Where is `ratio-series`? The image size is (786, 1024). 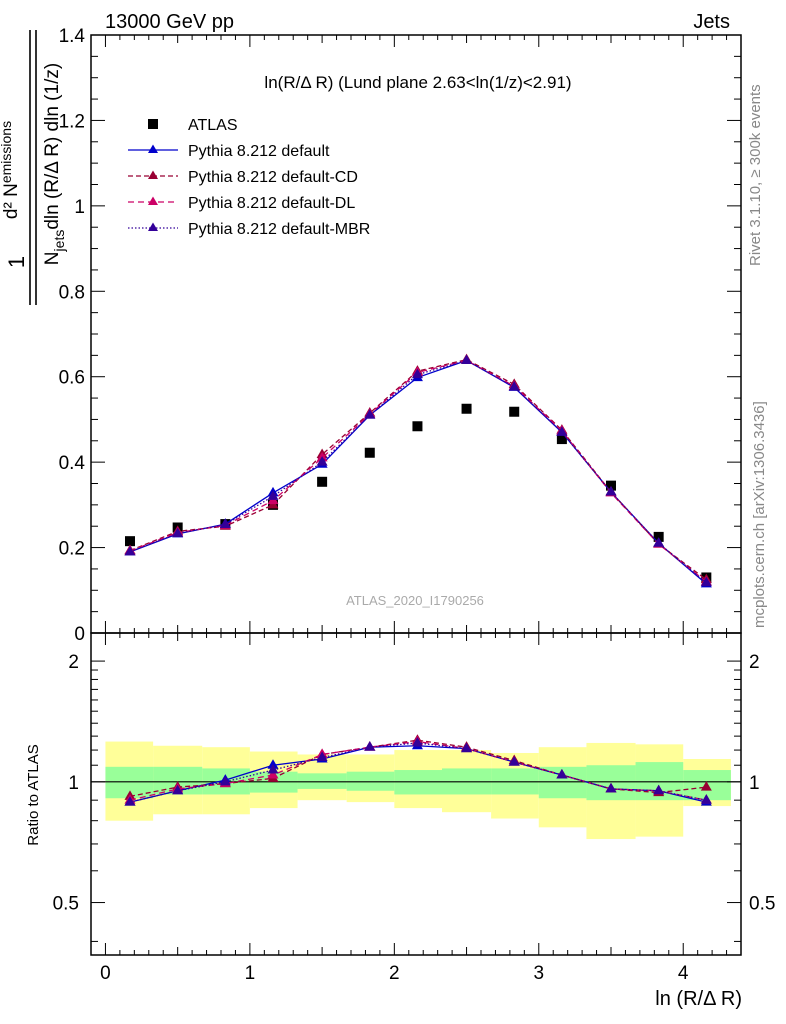 ratio-series is located at coordinates (418, 770).